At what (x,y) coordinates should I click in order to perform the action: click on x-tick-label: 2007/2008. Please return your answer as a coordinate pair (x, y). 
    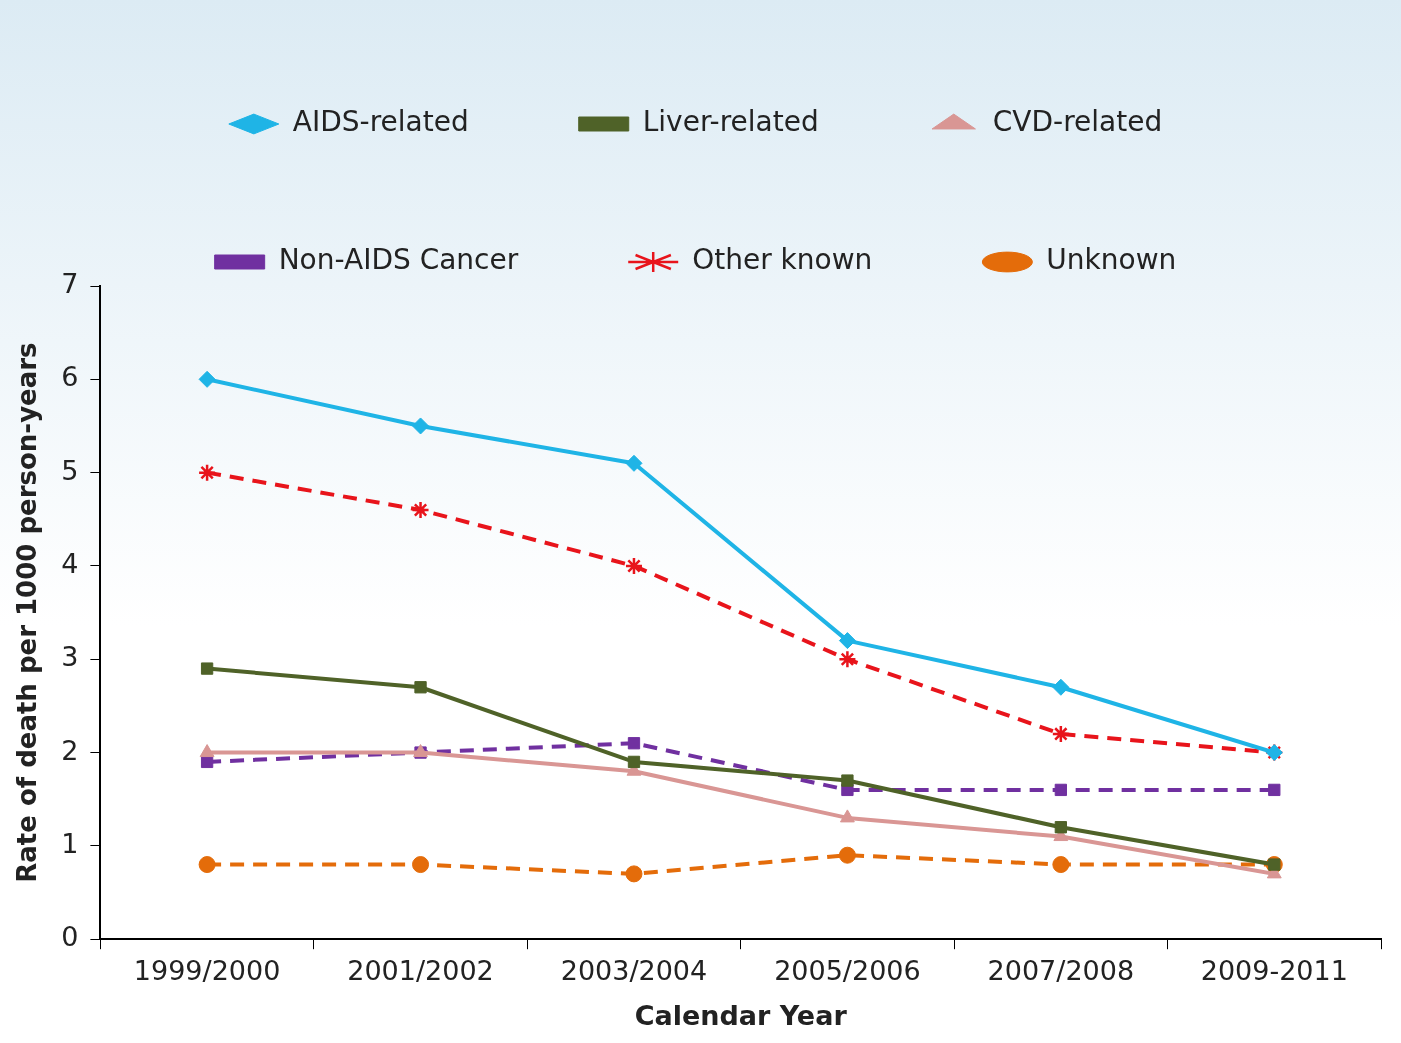
    Looking at the image, I should click on (1061, 971).